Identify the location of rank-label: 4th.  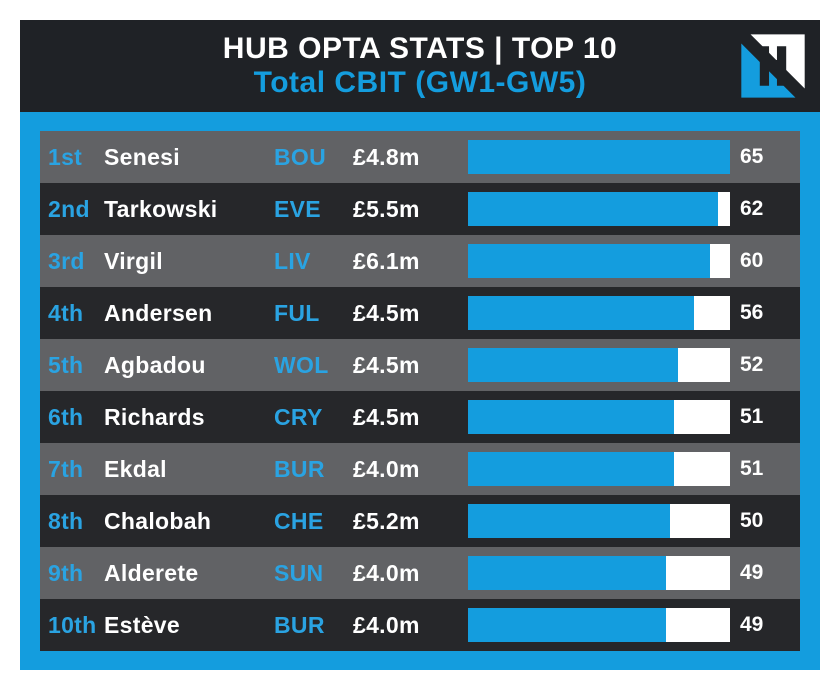
(66, 312).